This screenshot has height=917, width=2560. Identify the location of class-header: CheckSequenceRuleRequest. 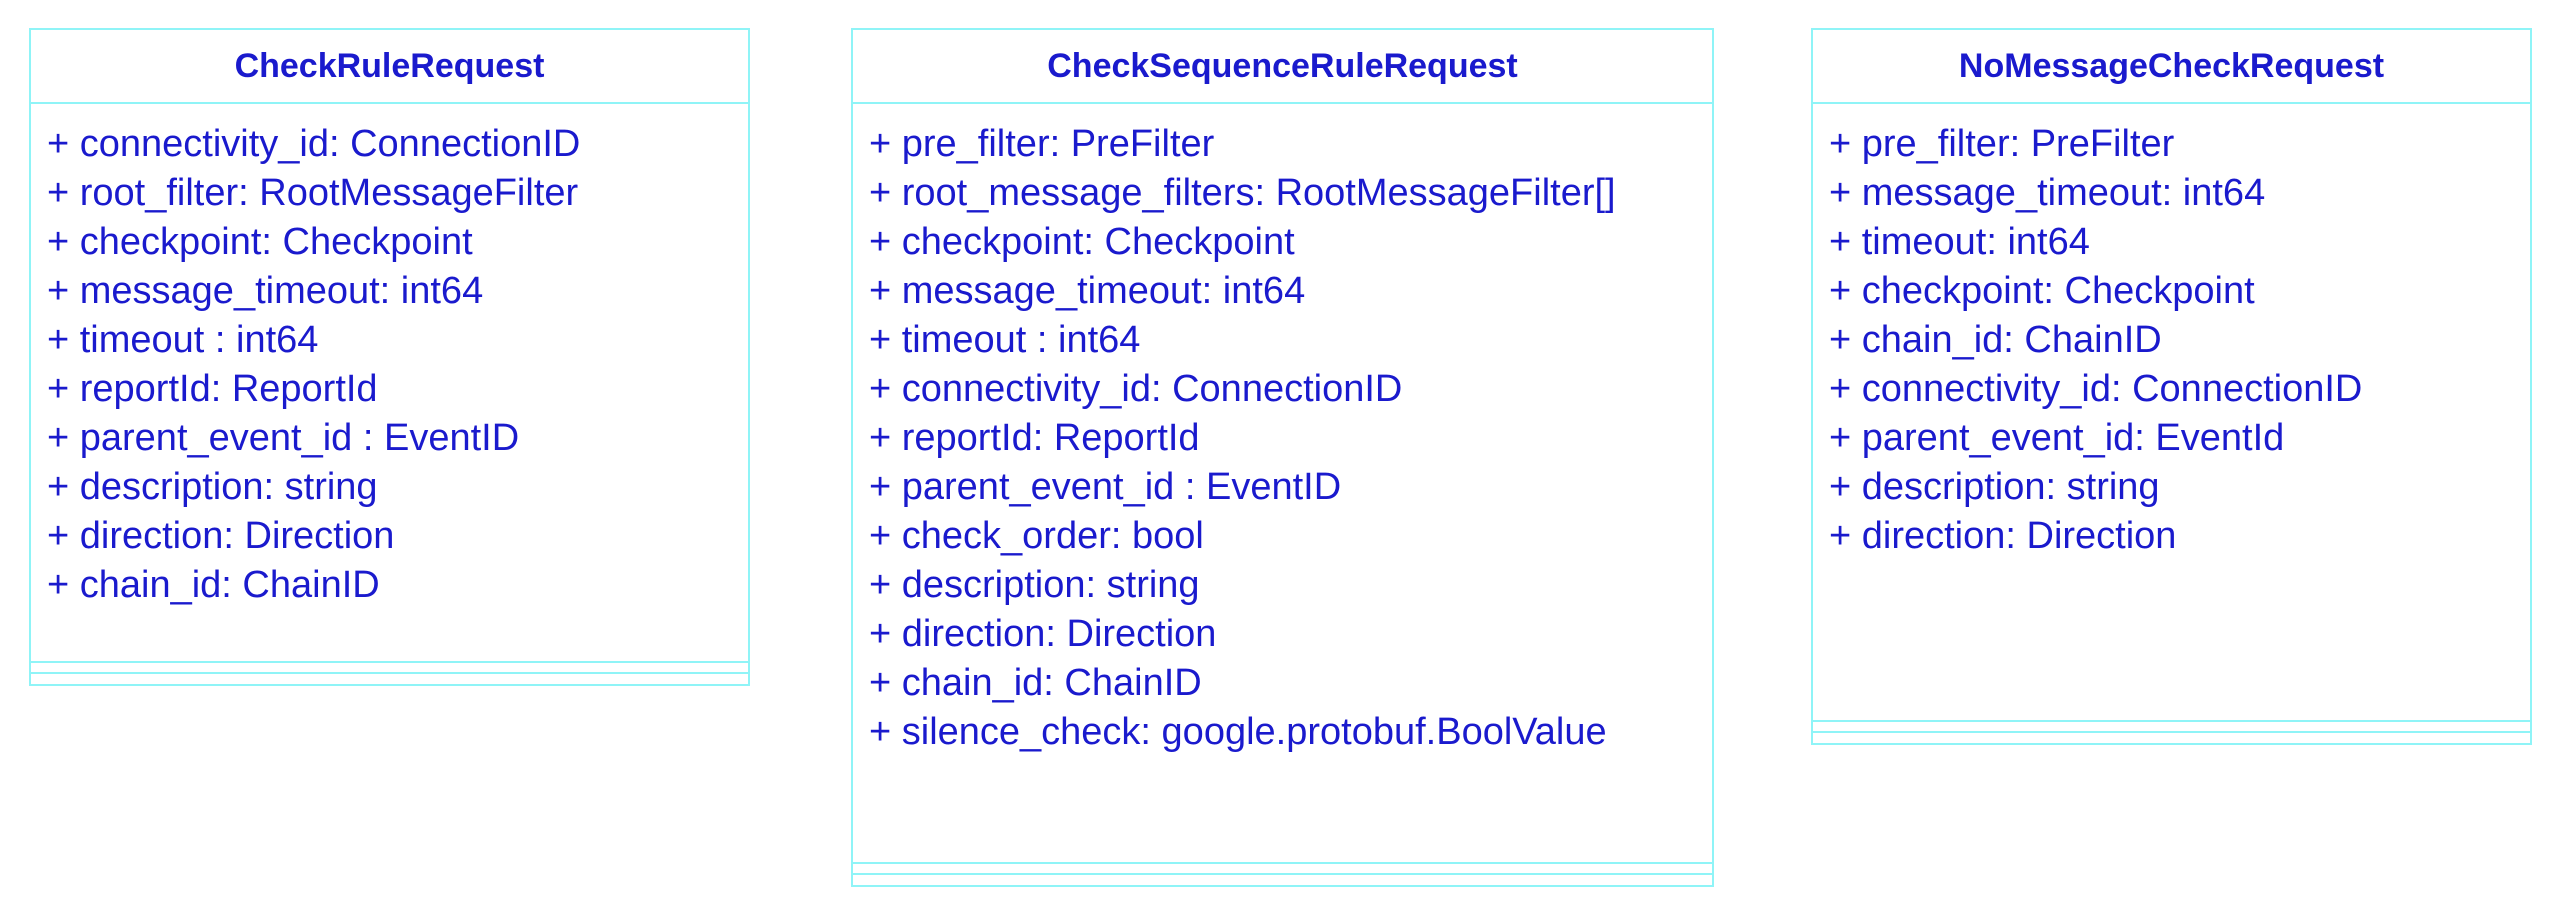
(1282, 67).